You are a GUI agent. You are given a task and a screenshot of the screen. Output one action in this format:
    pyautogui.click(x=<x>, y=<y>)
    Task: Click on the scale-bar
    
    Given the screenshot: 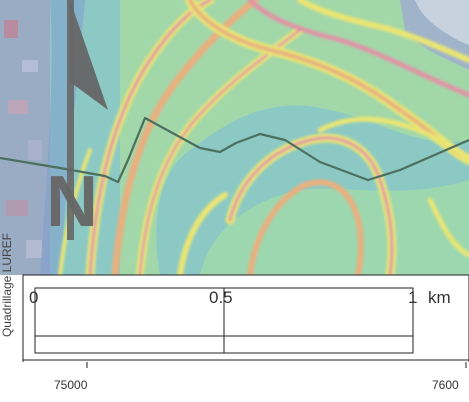 What is the action you would take?
    pyautogui.click(x=224, y=320)
    